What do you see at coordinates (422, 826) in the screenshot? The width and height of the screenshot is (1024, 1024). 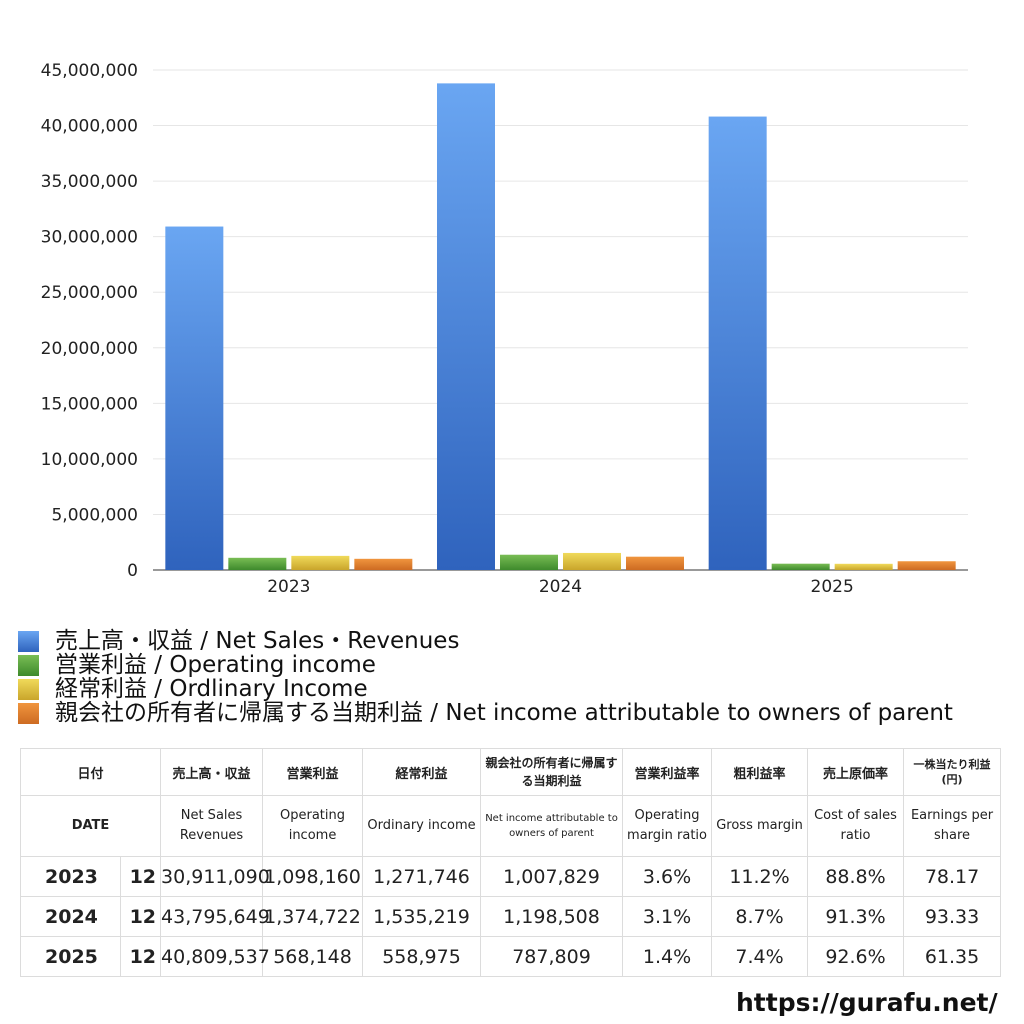 I see `header-ordinary-en: Ordinary income` at bounding box center [422, 826].